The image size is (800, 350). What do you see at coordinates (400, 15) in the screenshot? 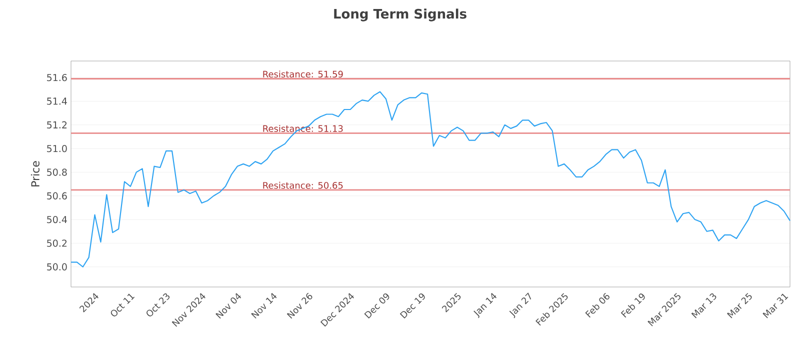
I see `chart-title: Long Term Signals` at bounding box center [400, 15].